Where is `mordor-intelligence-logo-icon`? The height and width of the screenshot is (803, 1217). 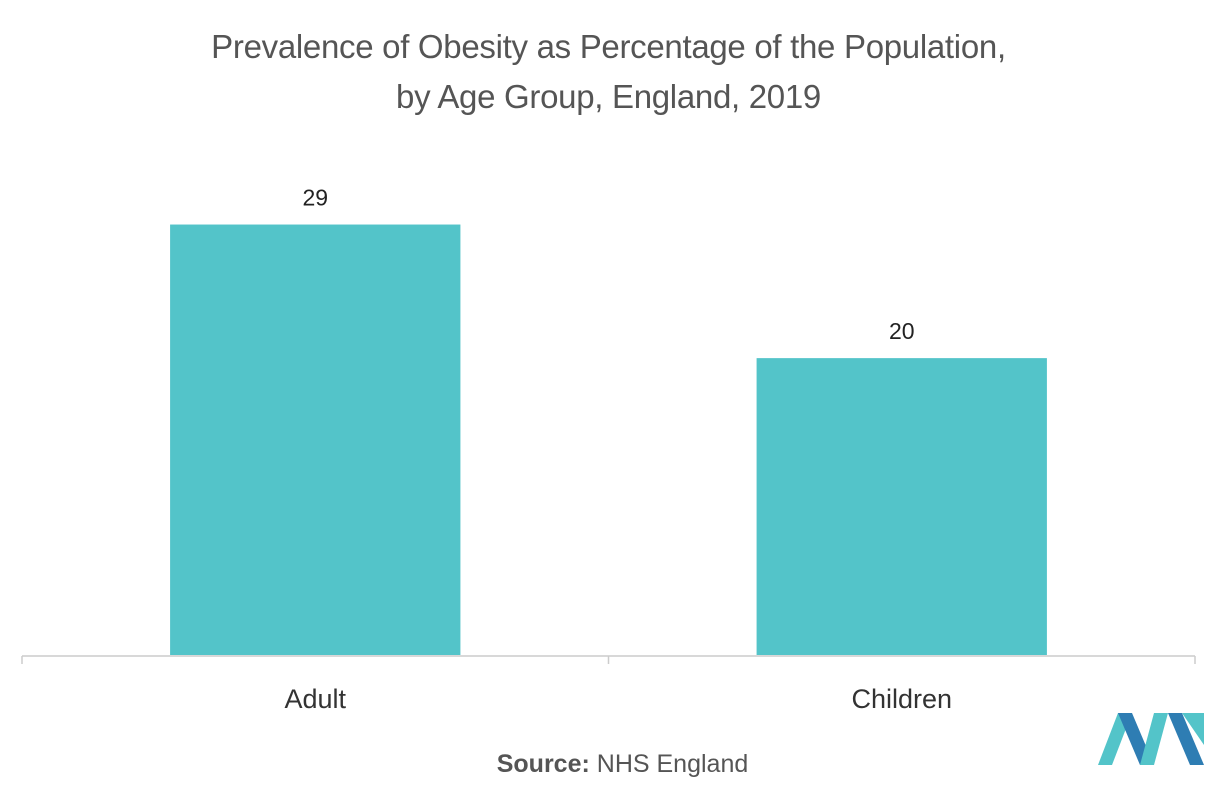 mordor-intelligence-logo-icon is located at coordinates (1151, 739).